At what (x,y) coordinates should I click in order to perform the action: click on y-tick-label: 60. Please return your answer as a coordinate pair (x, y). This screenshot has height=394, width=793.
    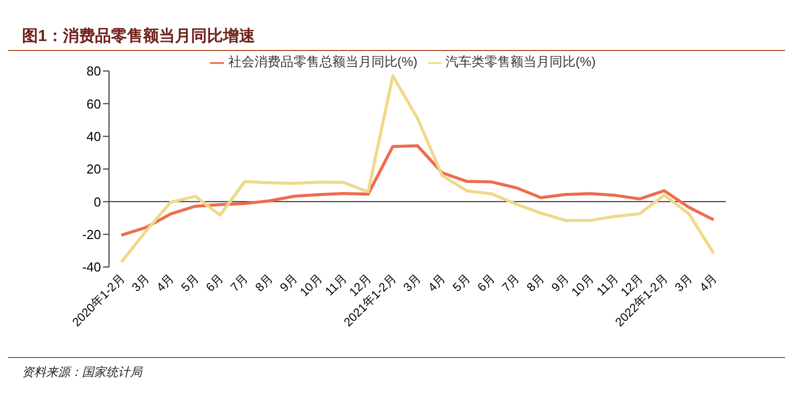
    Looking at the image, I should click on (93, 104).